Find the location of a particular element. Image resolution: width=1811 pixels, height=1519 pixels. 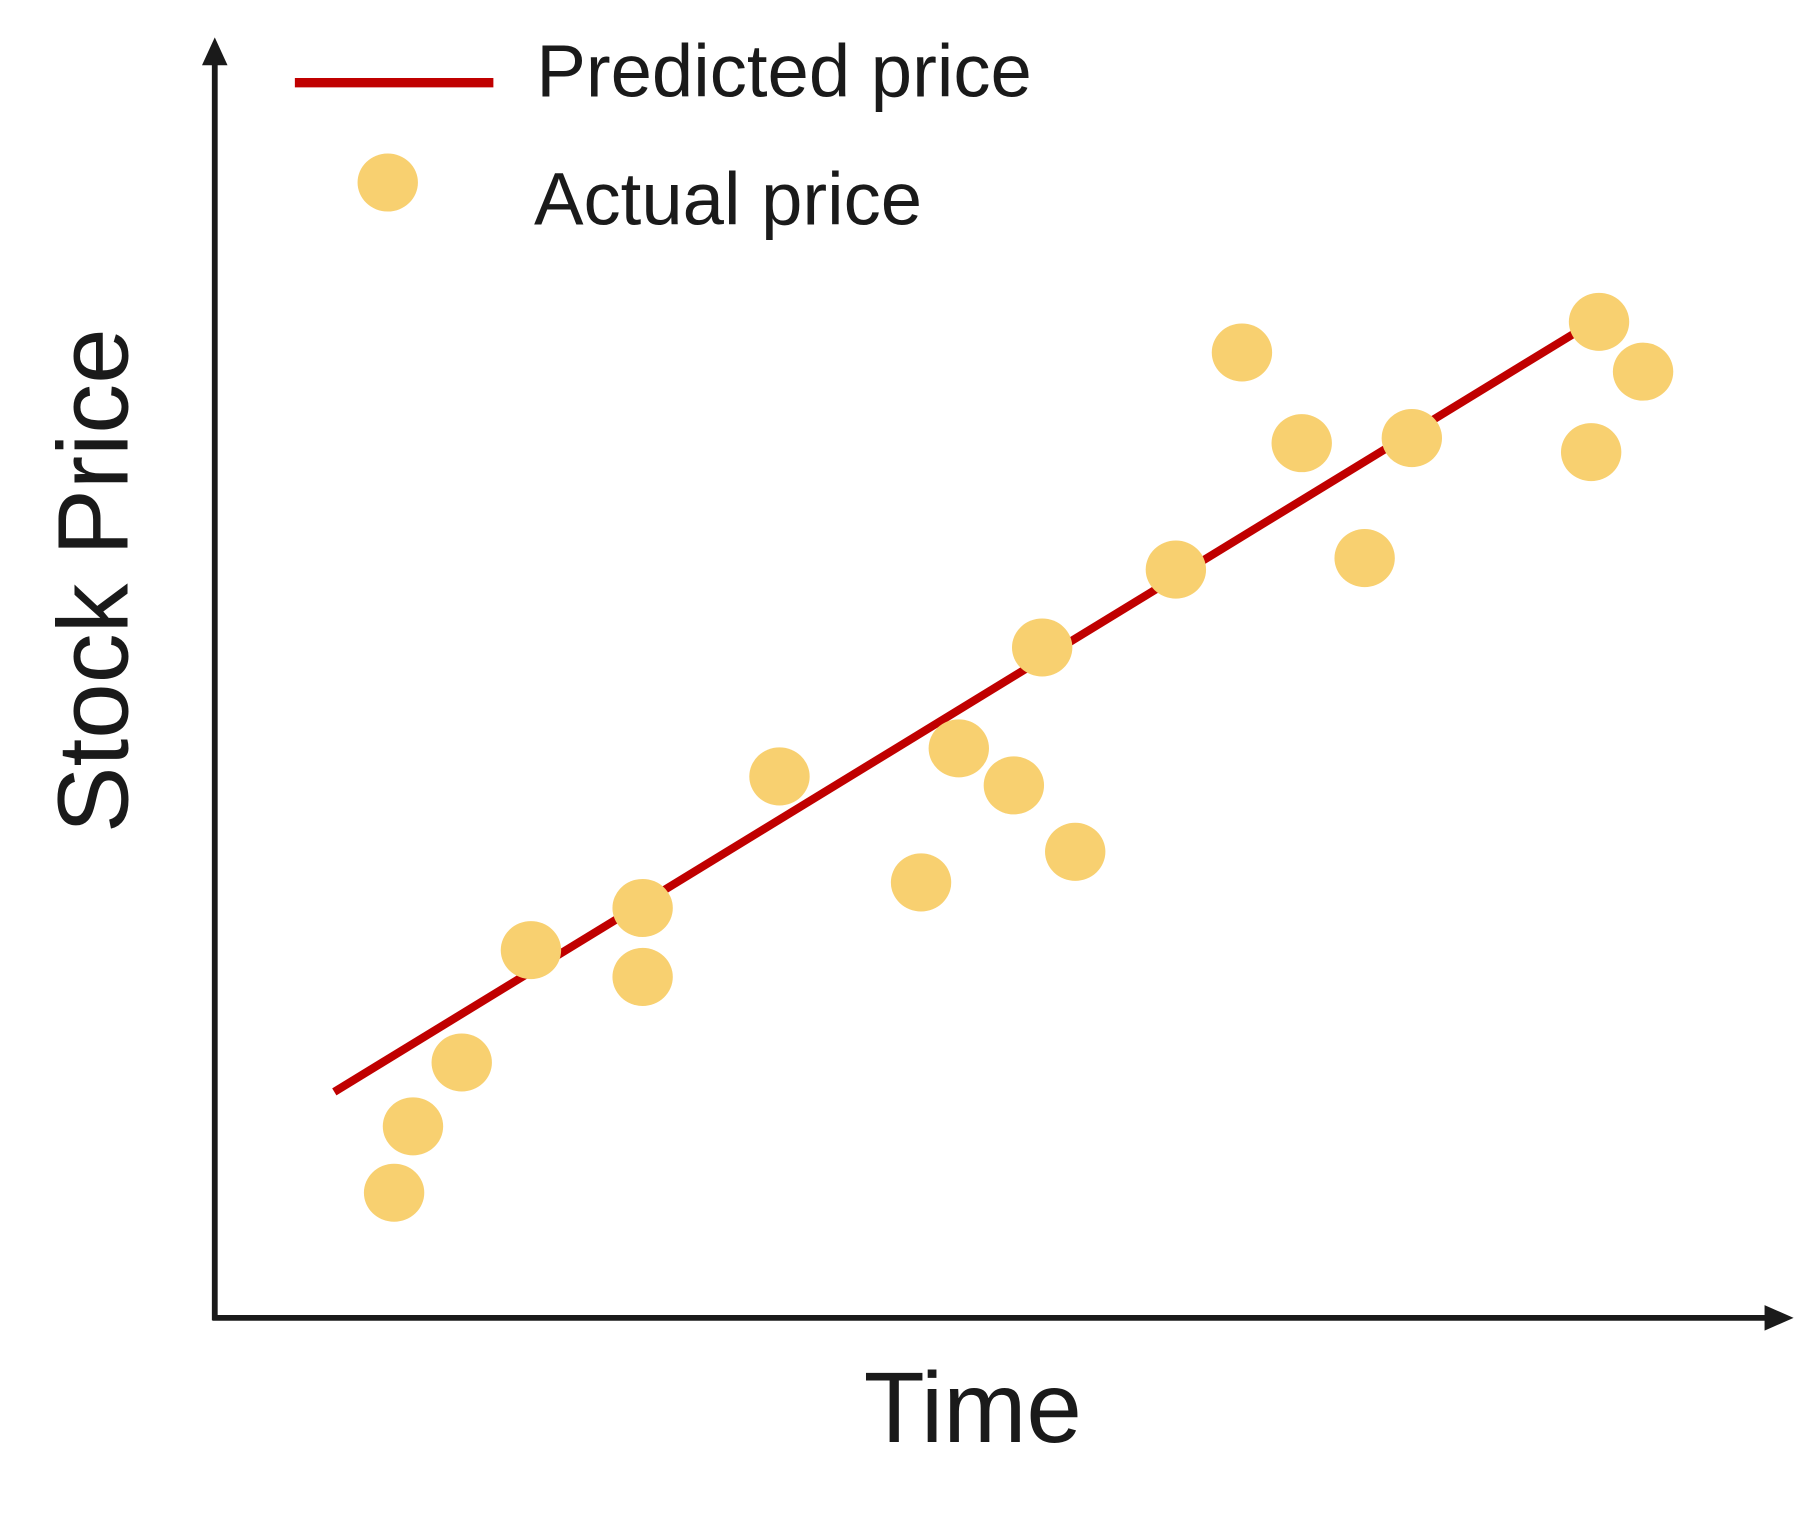

legend-dot-marker is located at coordinates (387, 182).